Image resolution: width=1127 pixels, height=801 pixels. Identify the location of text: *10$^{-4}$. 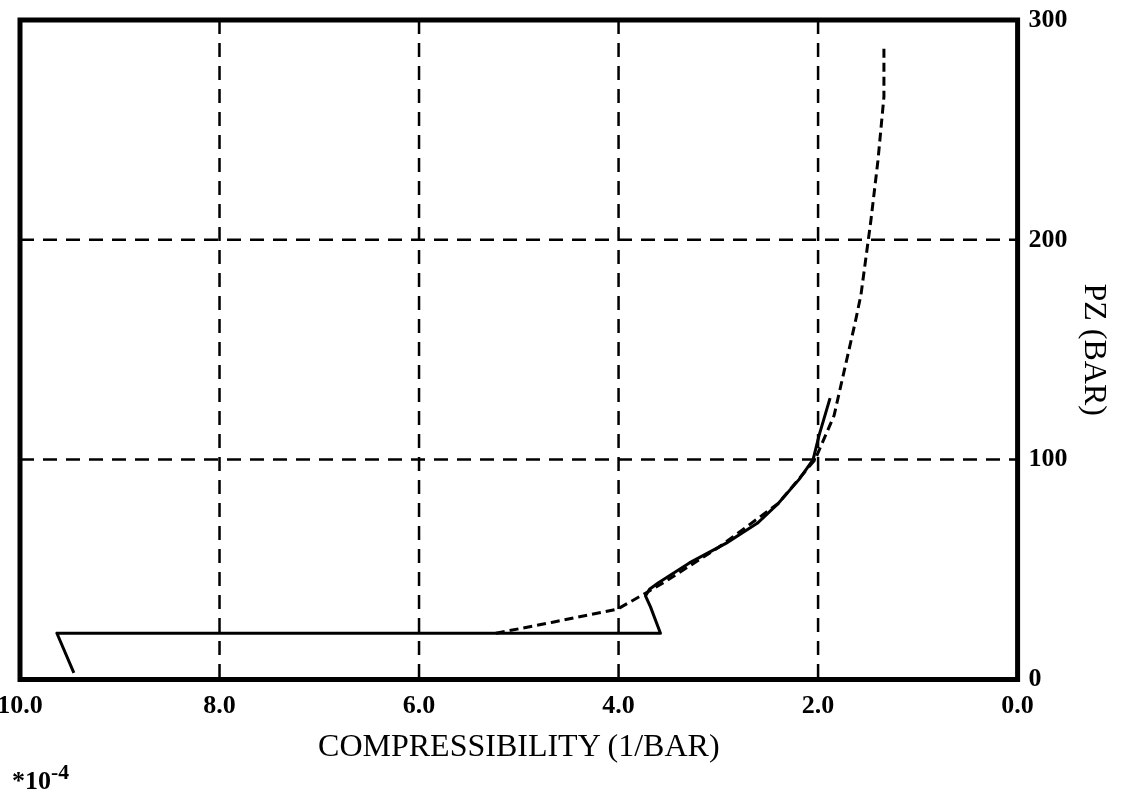
(41, 778).